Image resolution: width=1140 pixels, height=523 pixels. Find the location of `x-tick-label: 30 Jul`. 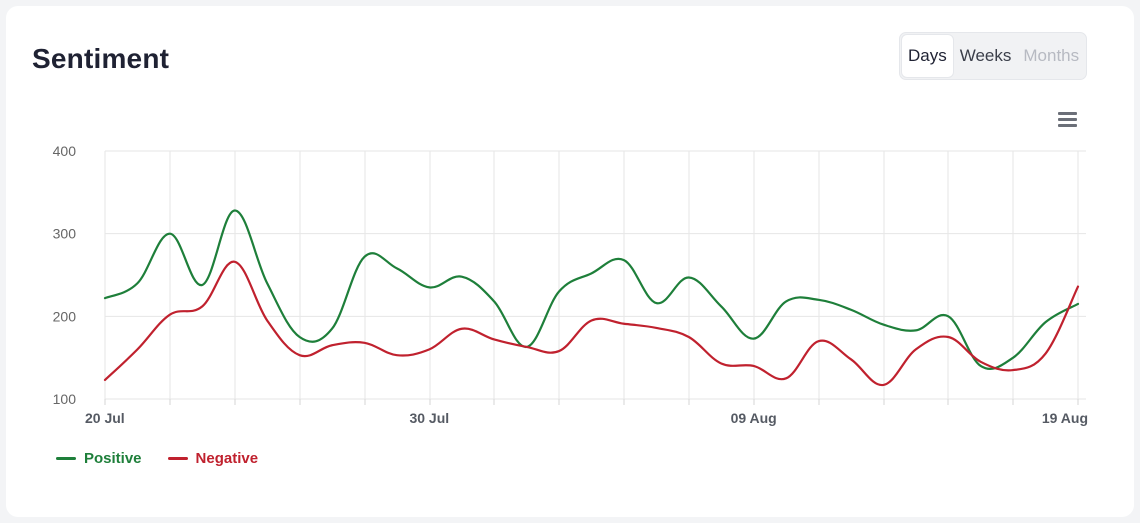

x-tick-label: 30 Jul is located at coordinates (429, 418).